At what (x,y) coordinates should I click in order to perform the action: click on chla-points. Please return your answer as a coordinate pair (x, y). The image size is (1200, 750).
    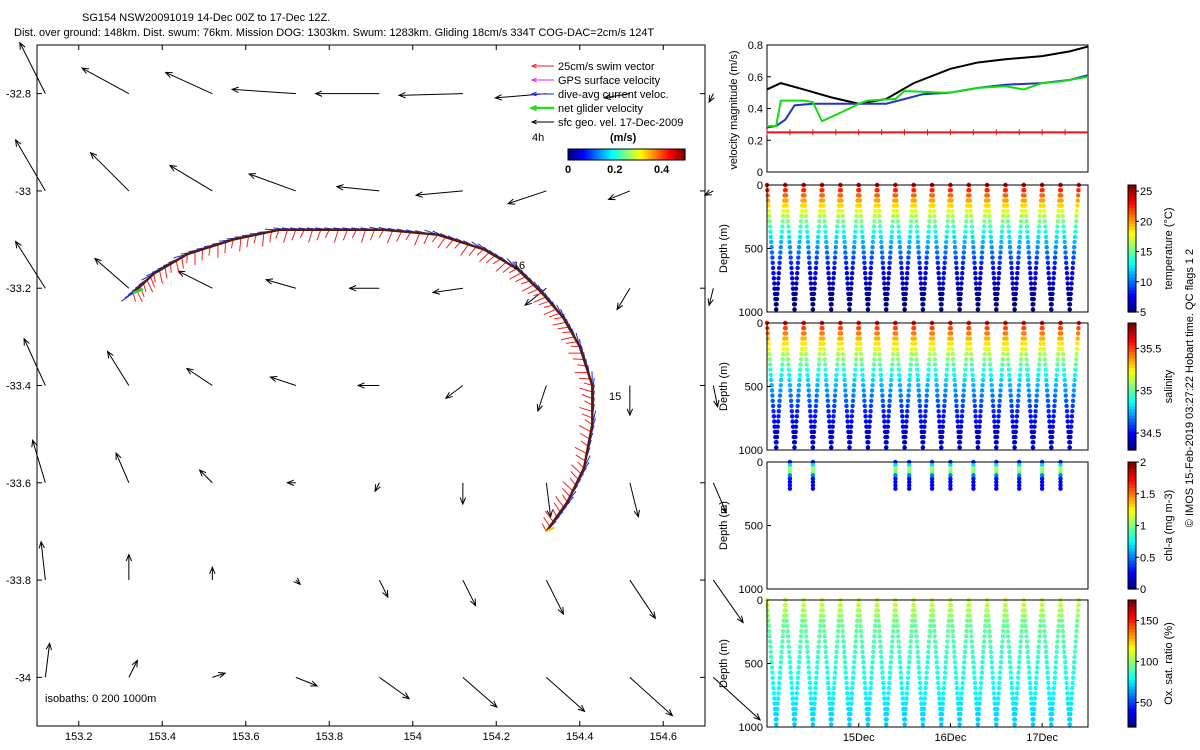
    Looking at the image, I should click on (925, 475).